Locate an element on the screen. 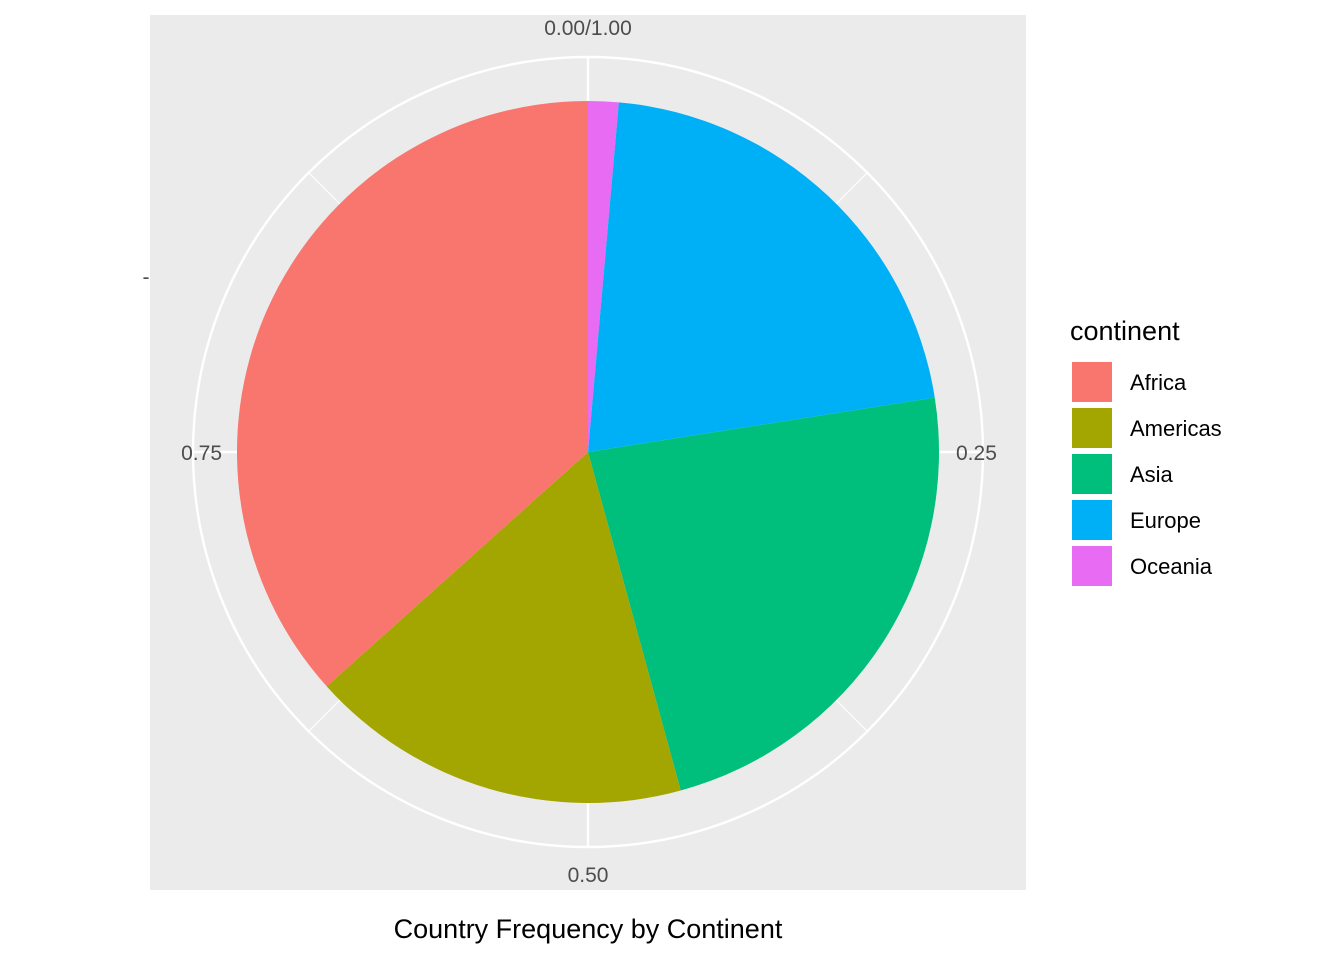  legend-item-europe: Europe is located at coordinates (1135, 520).